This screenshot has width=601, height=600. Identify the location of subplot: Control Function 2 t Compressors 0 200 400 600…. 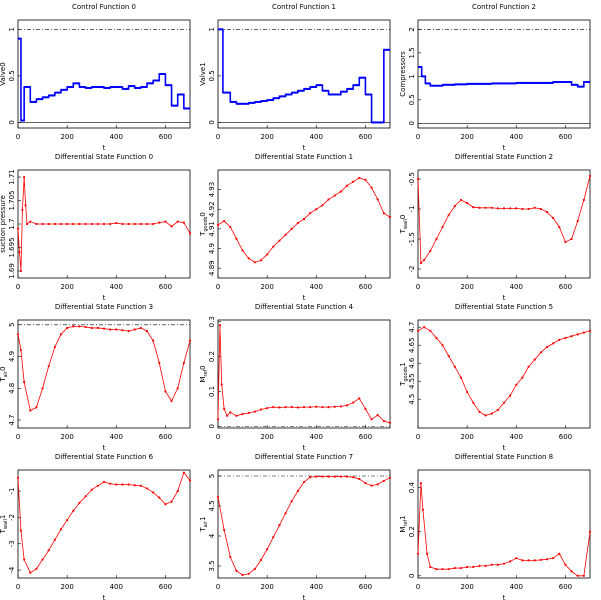
(495, 77).